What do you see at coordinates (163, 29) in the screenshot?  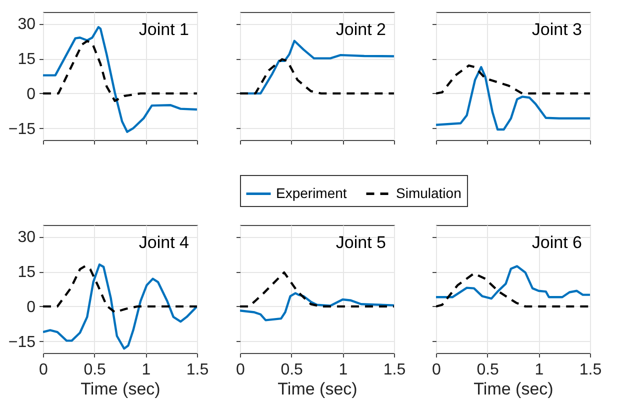 I see `chart-title: Joint 1` at bounding box center [163, 29].